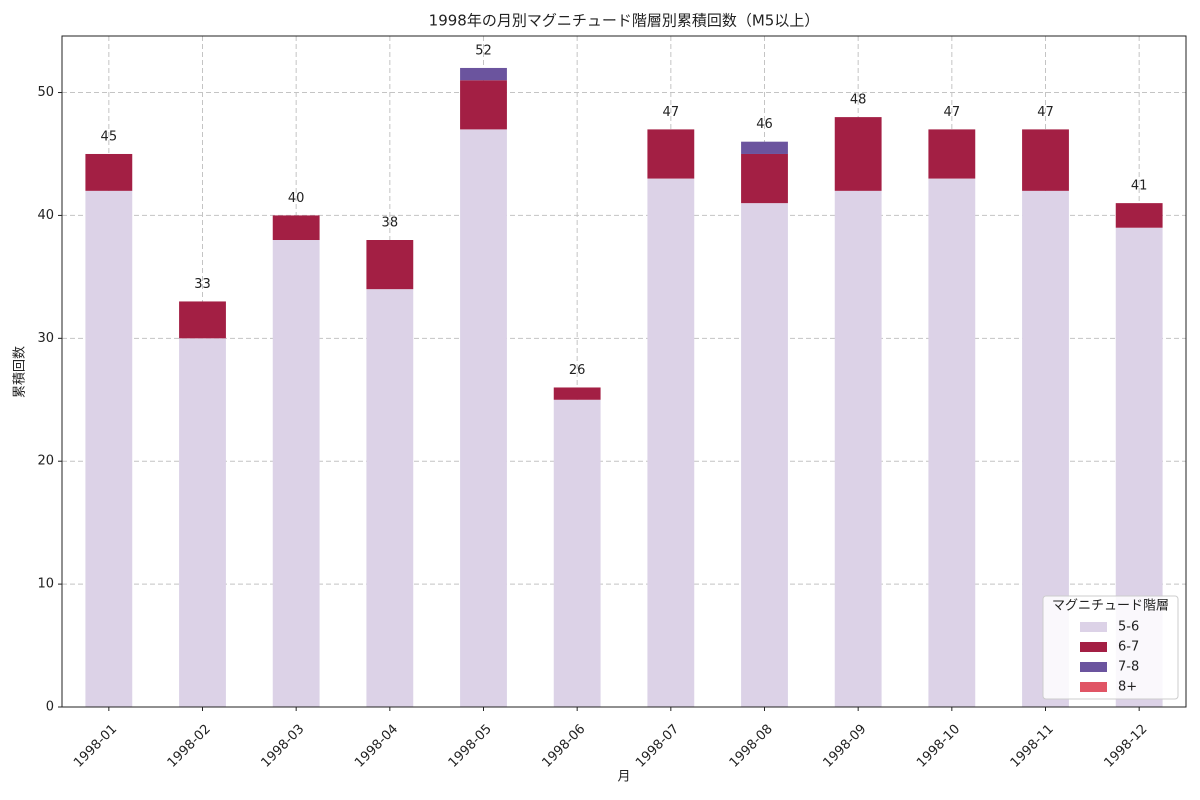 The height and width of the screenshot is (800, 1200). I want to click on chart-title: 1998年の月別マグニチュード階層別累積回数（M5以上）, so click(624, 21).